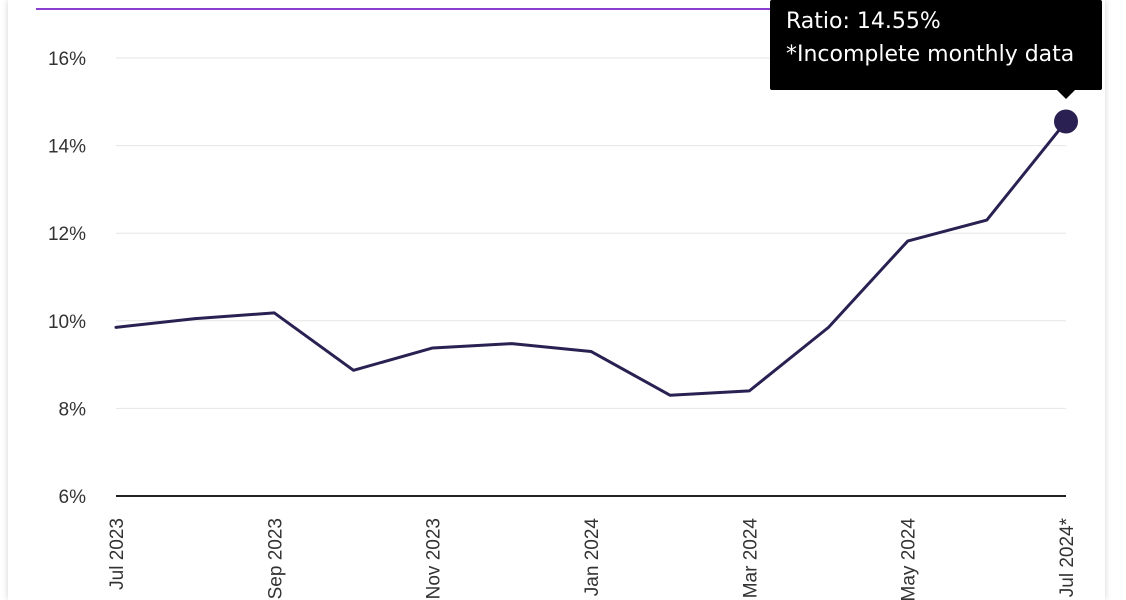 The image size is (1126, 600). Describe the element at coordinates (1067, 557) in the screenshot. I see `x-tick-label: Jul 2024*` at that location.